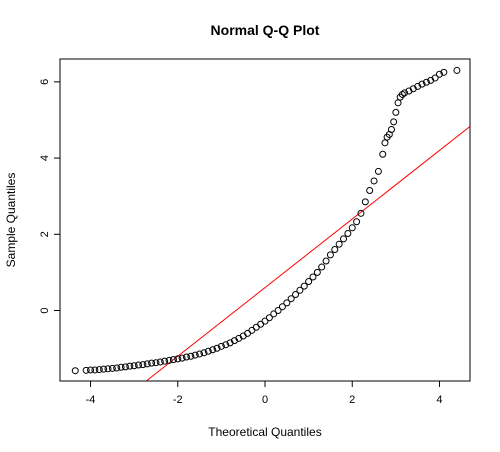  Describe the element at coordinates (45, 310) in the screenshot. I see `y-tick-label: 0` at that location.